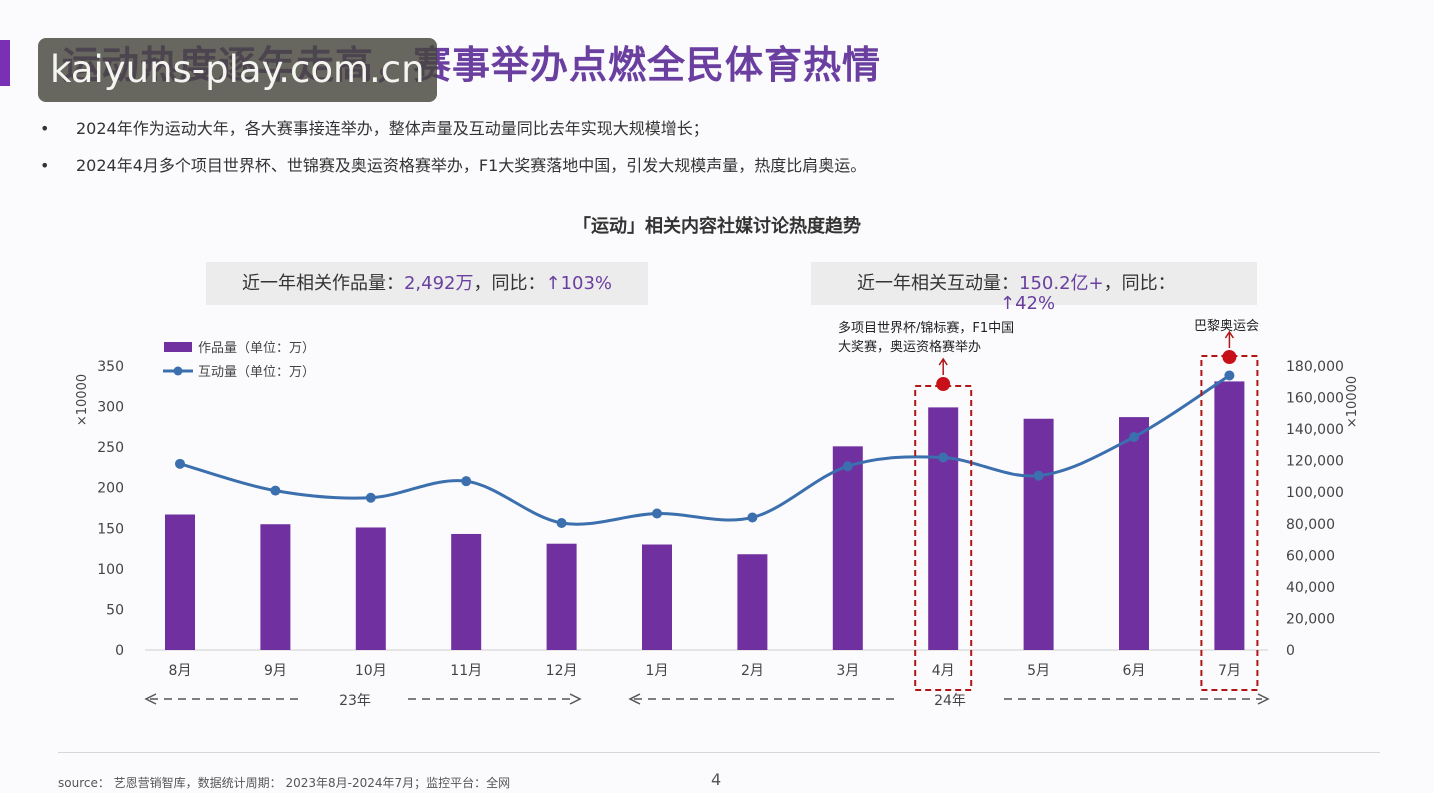 This screenshot has width=1434, height=793. What do you see at coordinates (1229, 671) in the screenshot?
I see `x-tick-label: 7月` at bounding box center [1229, 671].